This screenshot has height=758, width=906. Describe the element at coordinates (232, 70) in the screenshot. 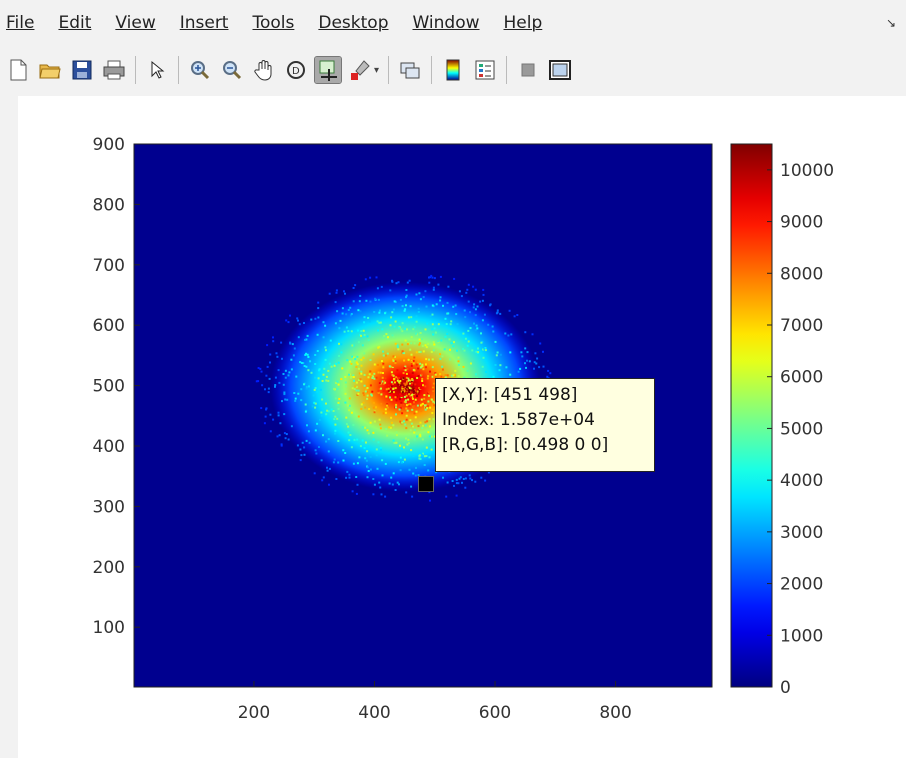

I see `zoom-out-icon` at that location.